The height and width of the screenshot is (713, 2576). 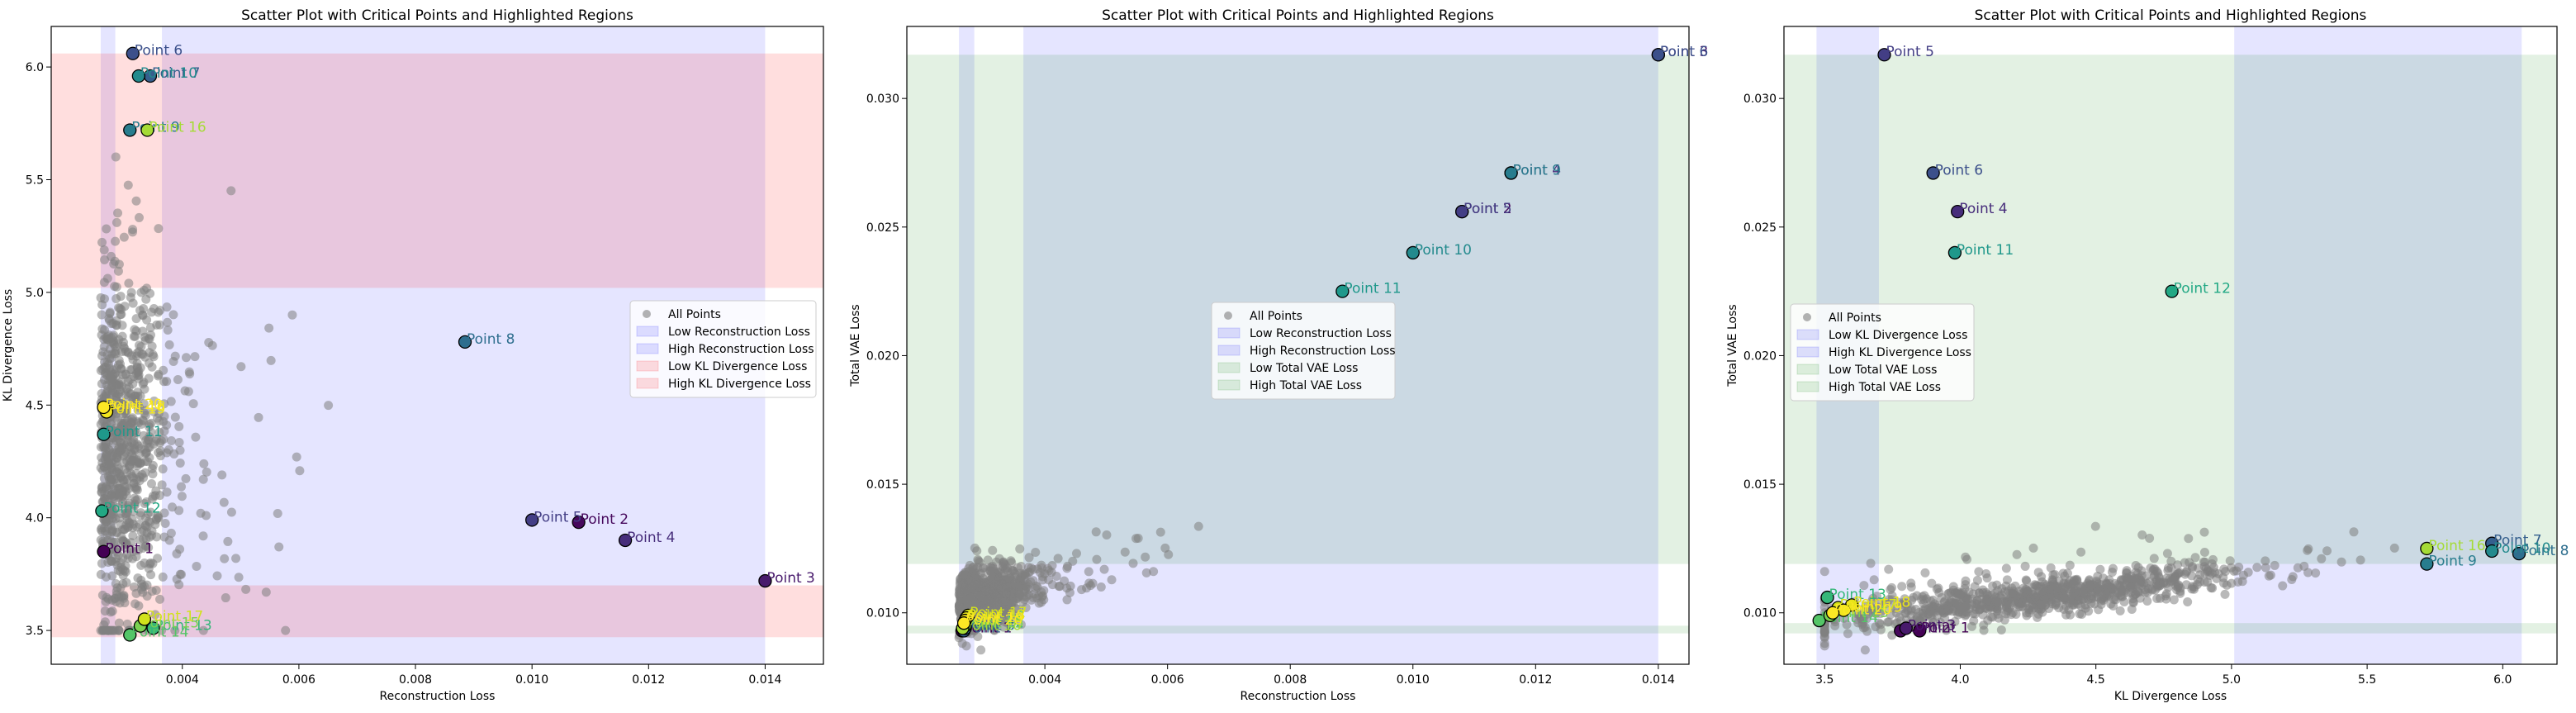 I want to click on legend-entry: High Reconstruction Loss, so click(x=741, y=349).